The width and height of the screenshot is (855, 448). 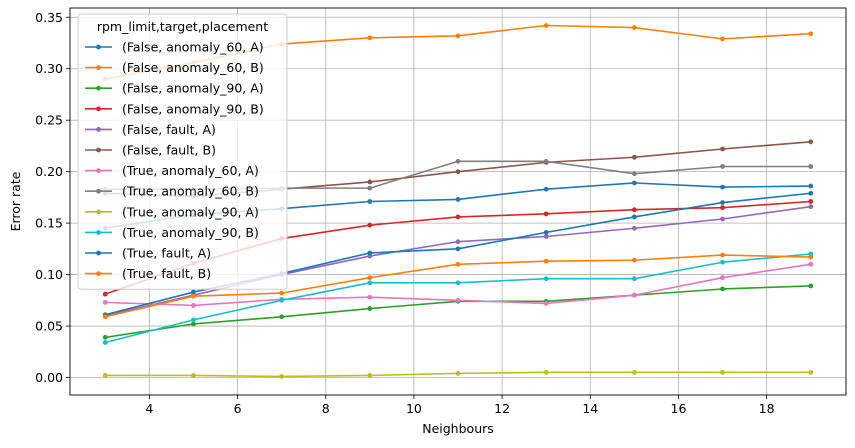 I want to click on legend-label: (True, fault, B), so click(x=166, y=273).